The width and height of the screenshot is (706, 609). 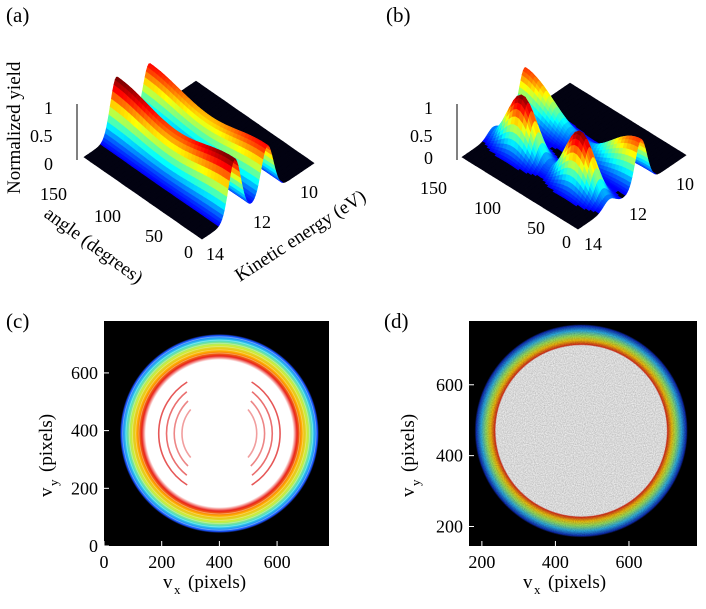 What do you see at coordinates (288, 234) in the screenshot?
I see `energy-axis-a: 14 12 10 Kinetic energy (eV)` at bounding box center [288, 234].